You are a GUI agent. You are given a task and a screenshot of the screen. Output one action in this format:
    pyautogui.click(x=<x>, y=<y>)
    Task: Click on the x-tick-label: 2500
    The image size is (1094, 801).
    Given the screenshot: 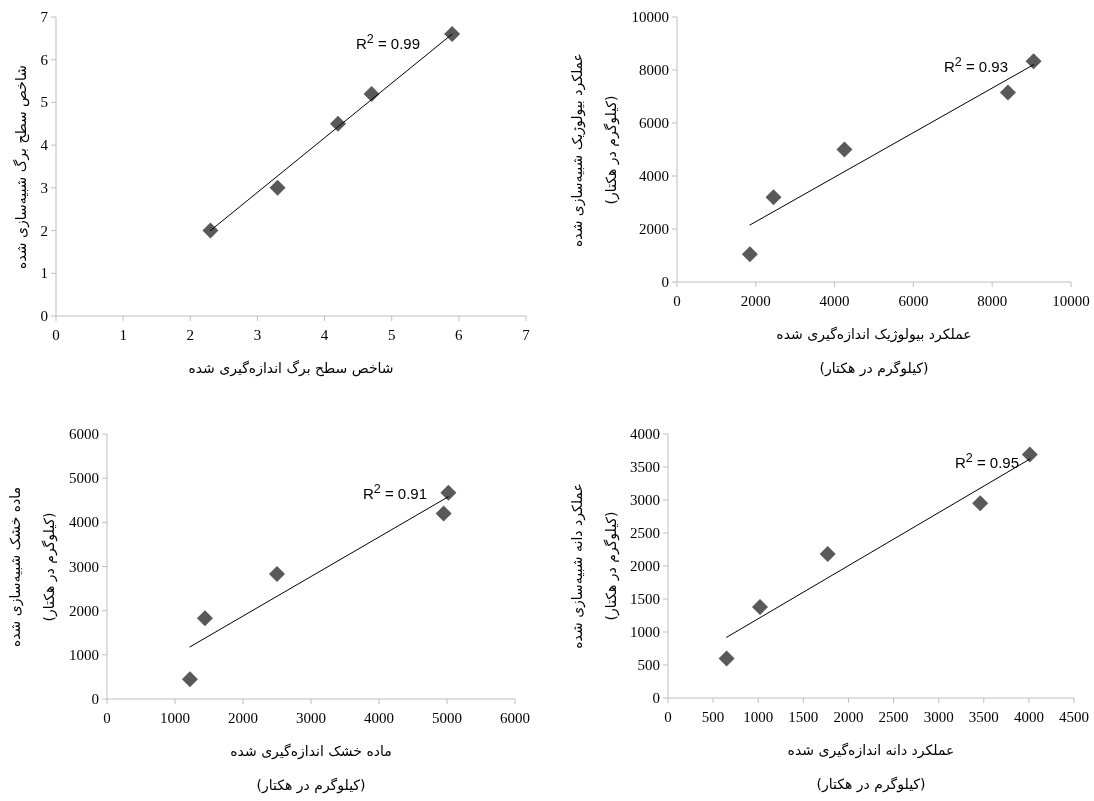 What is the action you would take?
    pyautogui.click(x=893, y=717)
    